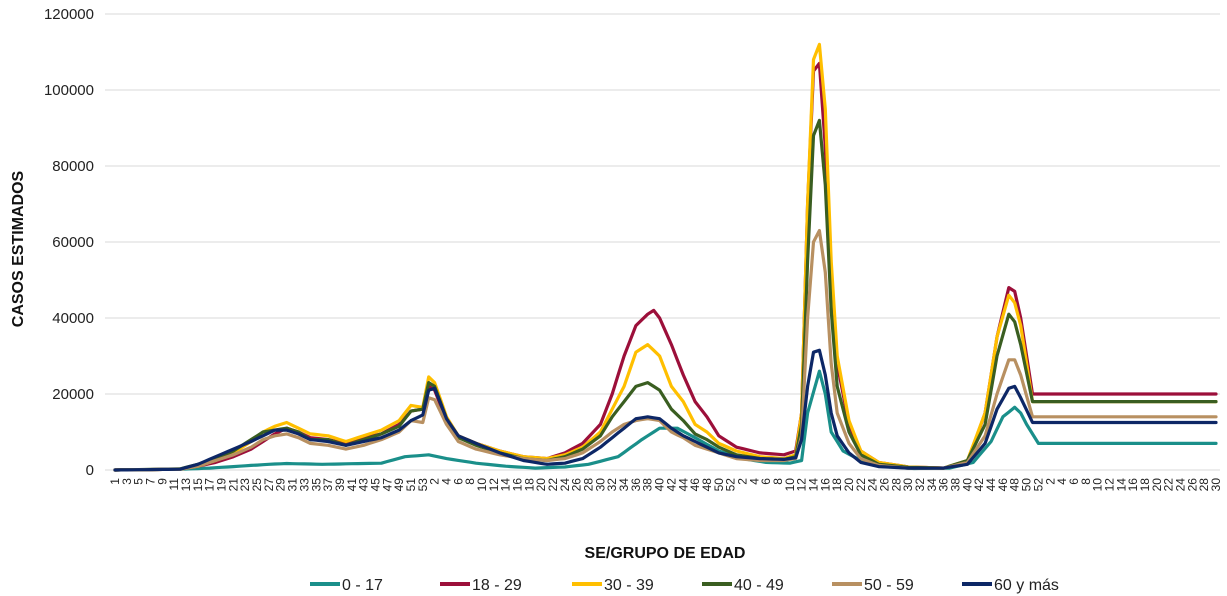 Image resolution: width=1227 pixels, height=596 pixels. Describe the element at coordinates (151, 481) in the screenshot. I see `x-tick-label: 7` at that location.